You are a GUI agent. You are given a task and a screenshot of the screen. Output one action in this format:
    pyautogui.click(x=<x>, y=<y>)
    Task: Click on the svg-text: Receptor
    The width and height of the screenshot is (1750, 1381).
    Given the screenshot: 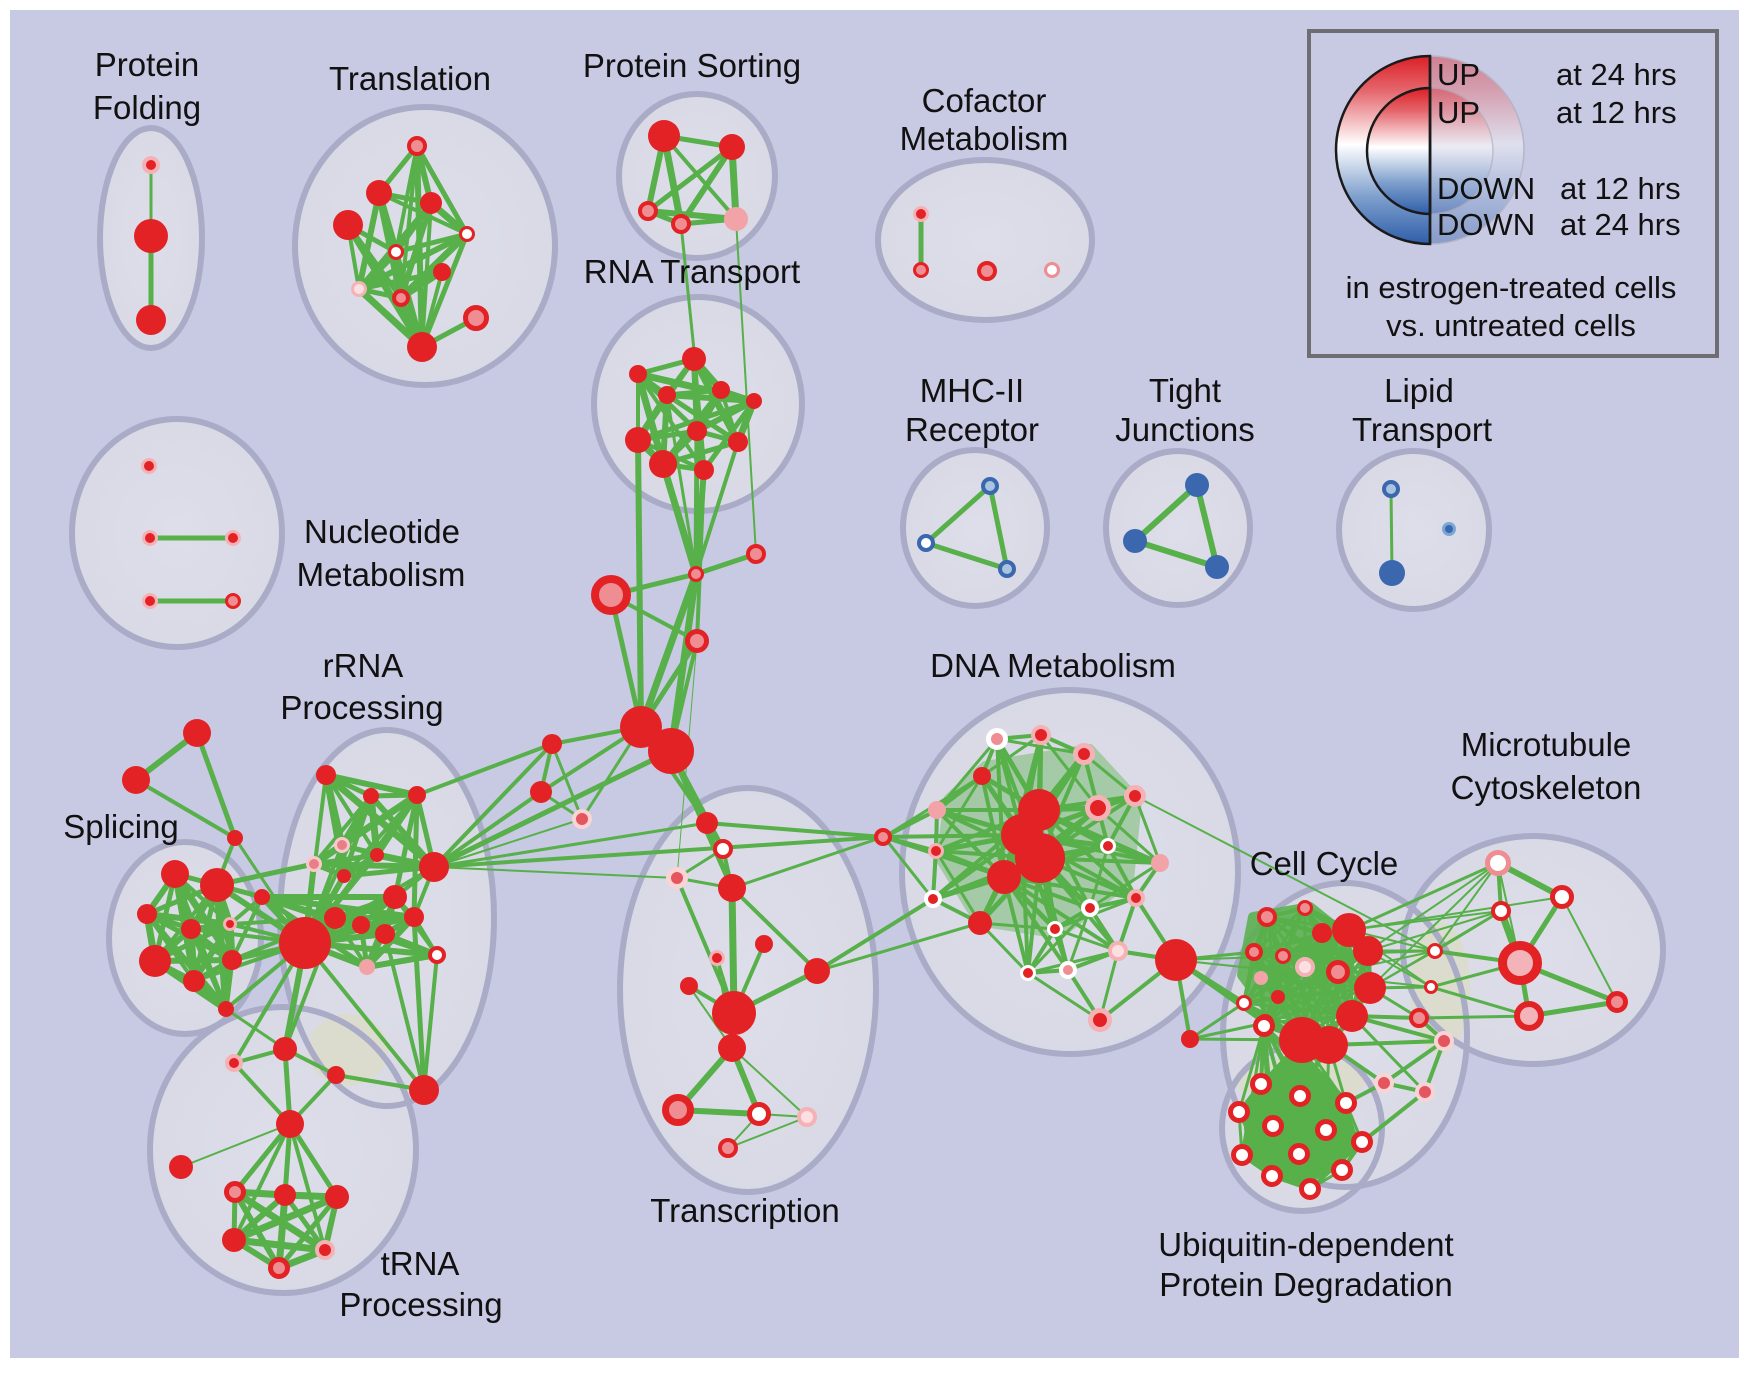 What is the action you would take?
    pyautogui.click(x=972, y=429)
    